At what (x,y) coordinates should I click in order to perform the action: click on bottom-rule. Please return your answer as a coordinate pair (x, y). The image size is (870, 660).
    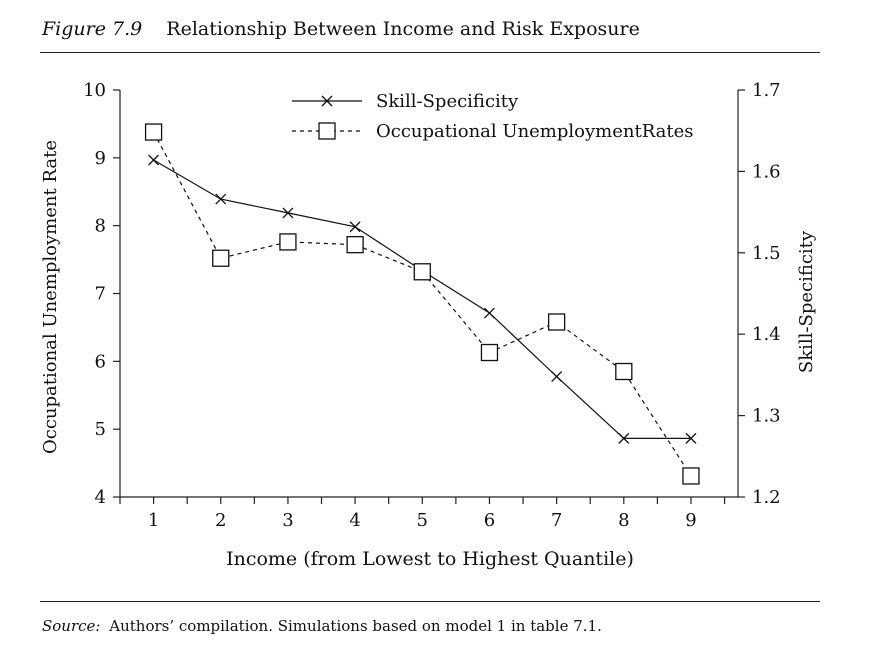
    Looking at the image, I should click on (430, 601).